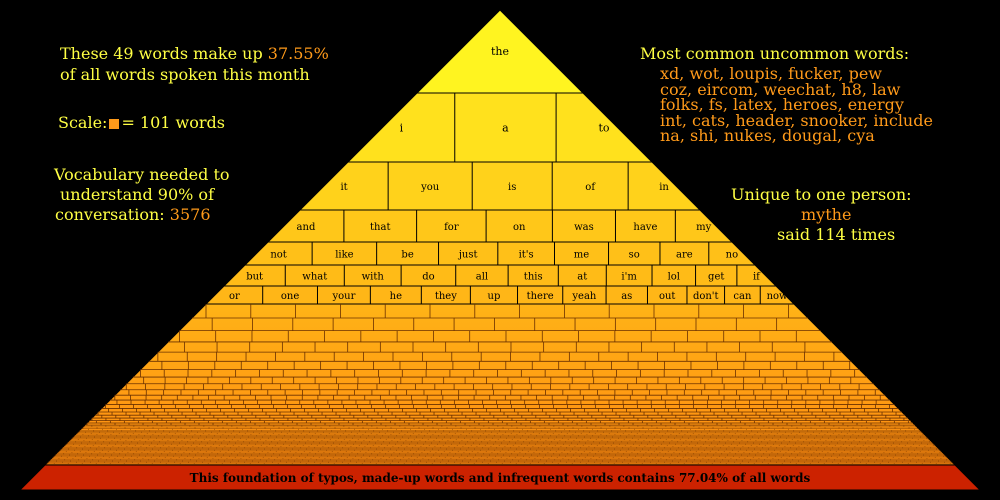  Describe the element at coordinates (533, 277) in the screenshot. I see `pyramid-word: this` at that location.